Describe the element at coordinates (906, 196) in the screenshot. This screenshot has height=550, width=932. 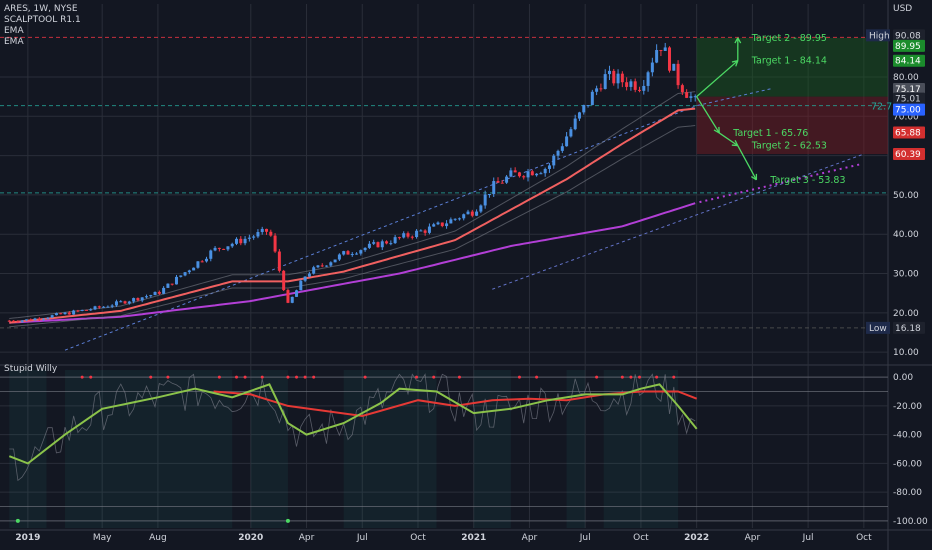
I see `y-tick-label: 50.00` at that location.